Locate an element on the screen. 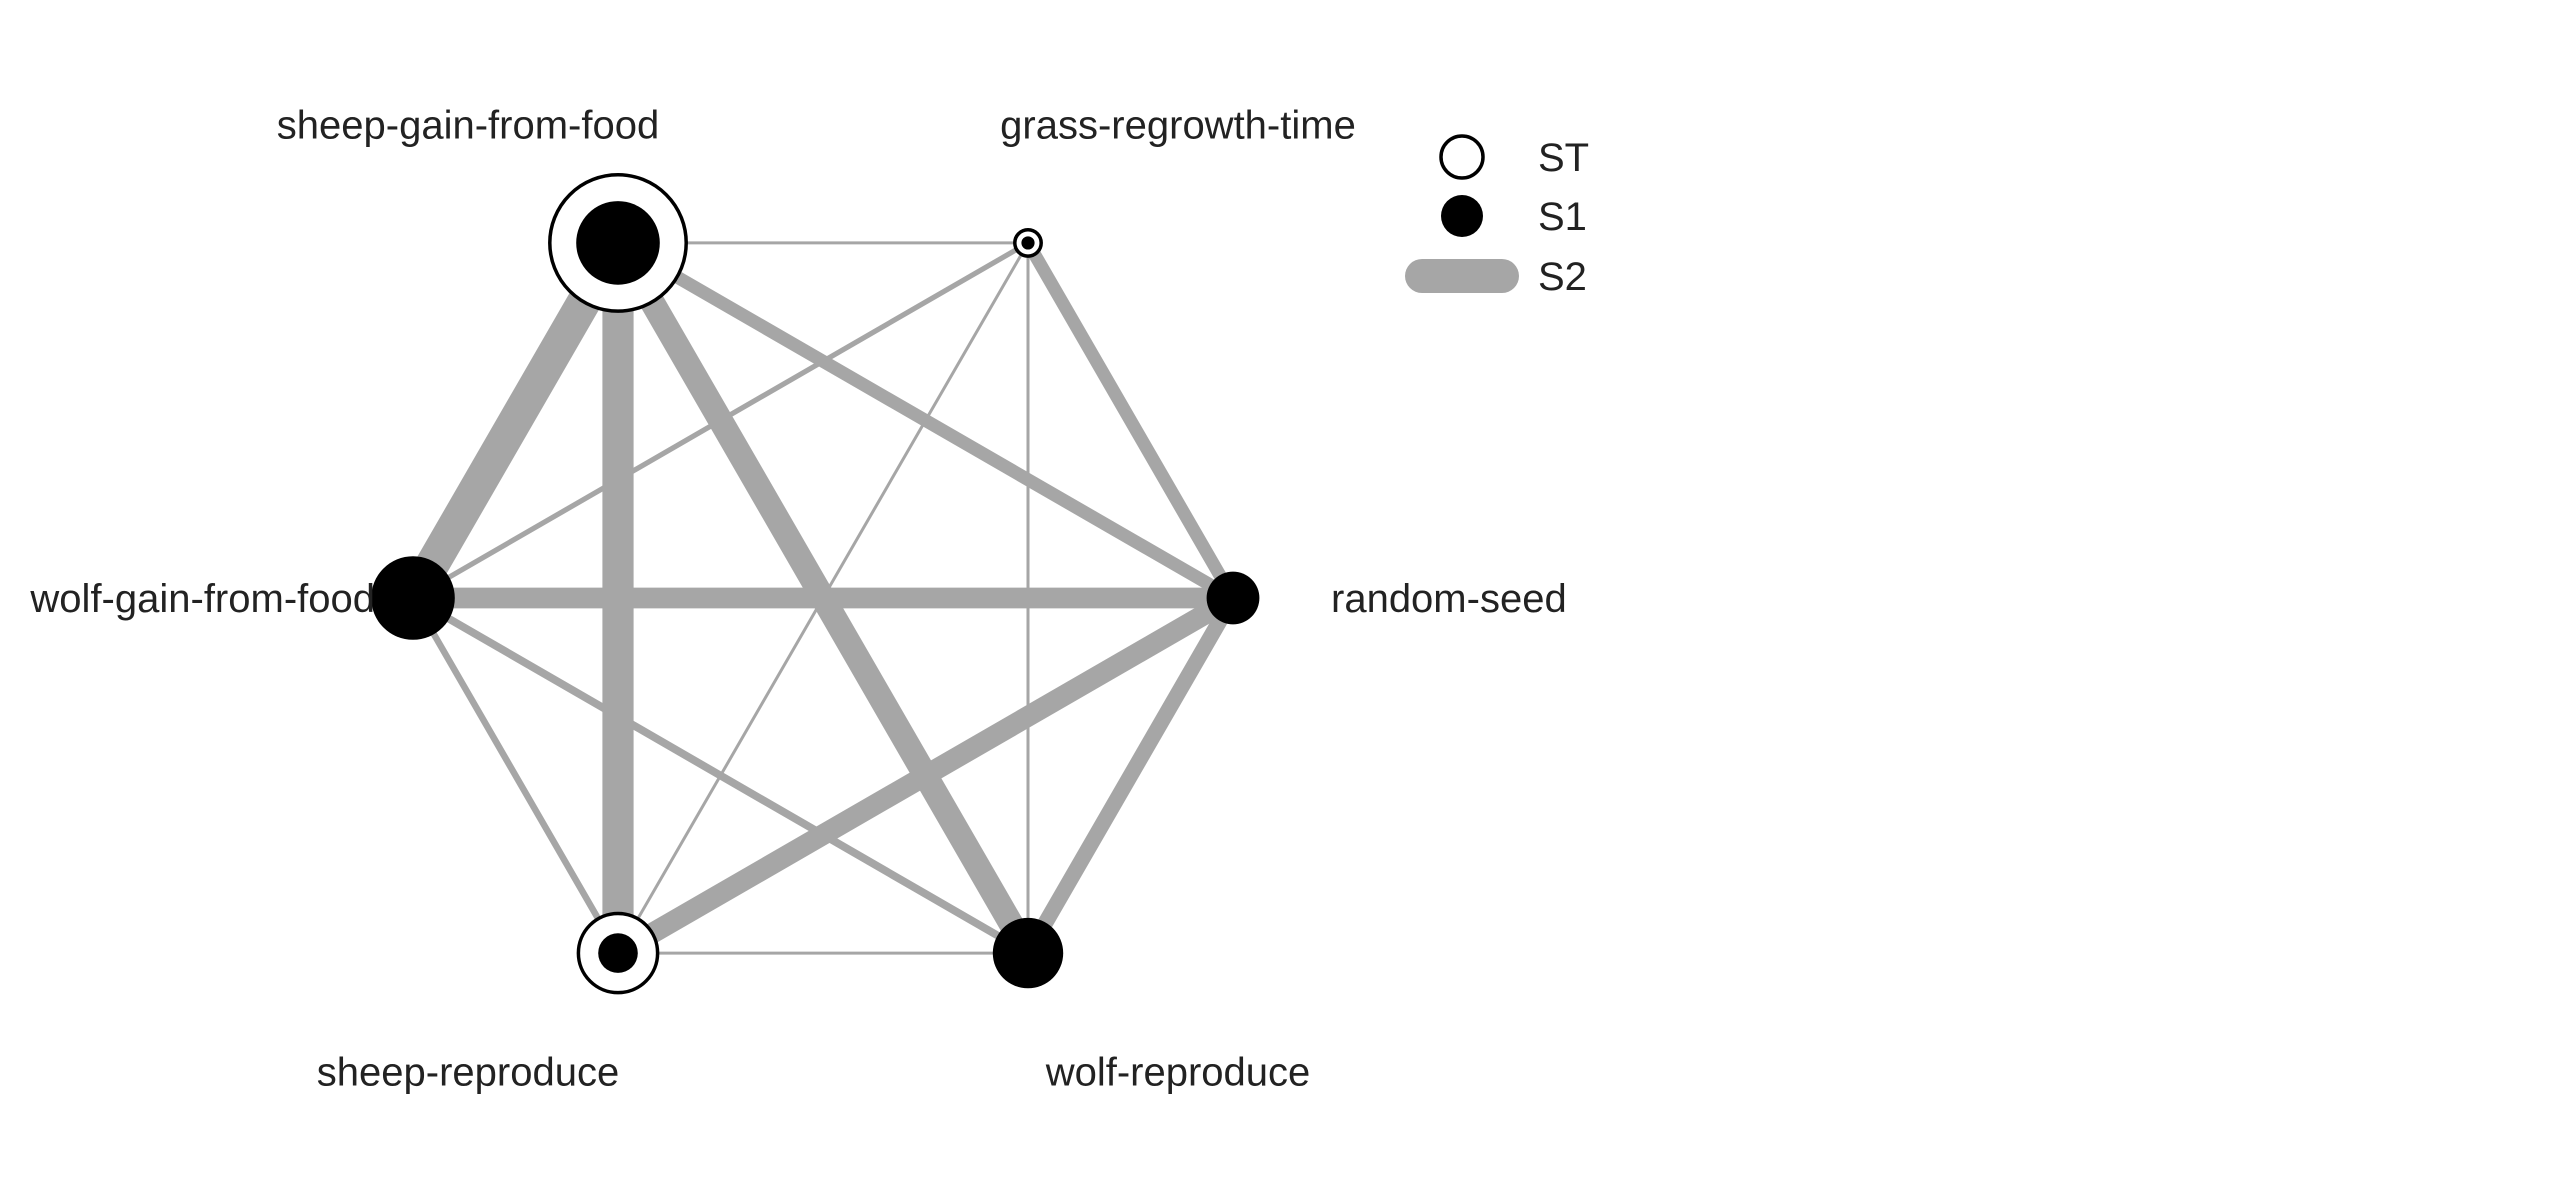 The width and height of the screenshot is (2552, 1192). legend-s1-label: S1 is located at coordinates (1562, 217).